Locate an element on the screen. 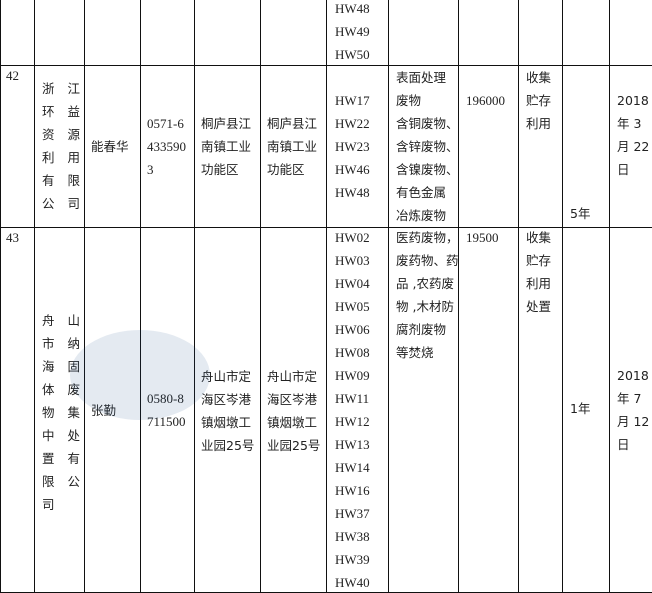 The height and width of the screenshot is (593, 652). hw-codes-line: HW39 is located at coordinates (352, 559).